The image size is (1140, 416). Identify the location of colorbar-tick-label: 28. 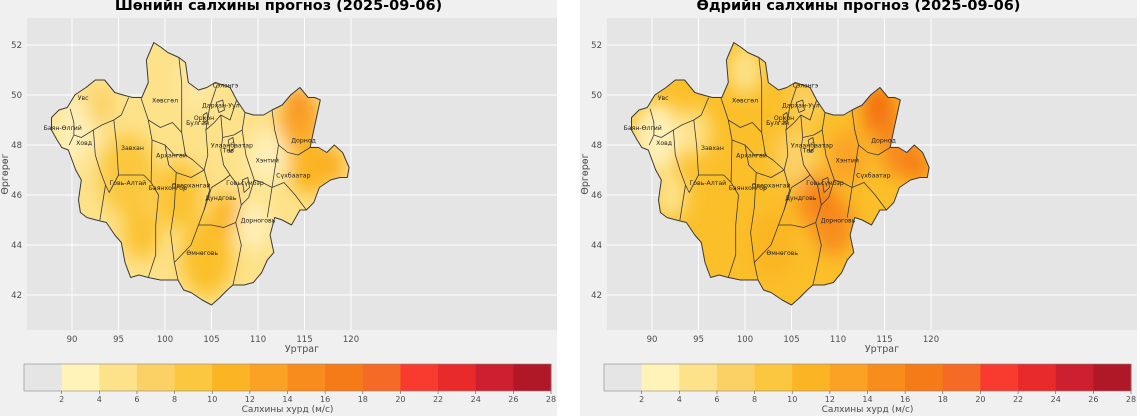
(551, 399).